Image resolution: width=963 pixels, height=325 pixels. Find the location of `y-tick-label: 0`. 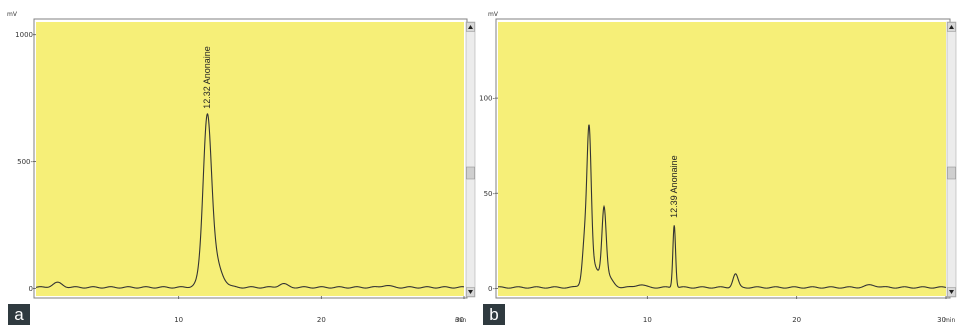

y-tick-label: 0 is located at coordinates (31, 289).